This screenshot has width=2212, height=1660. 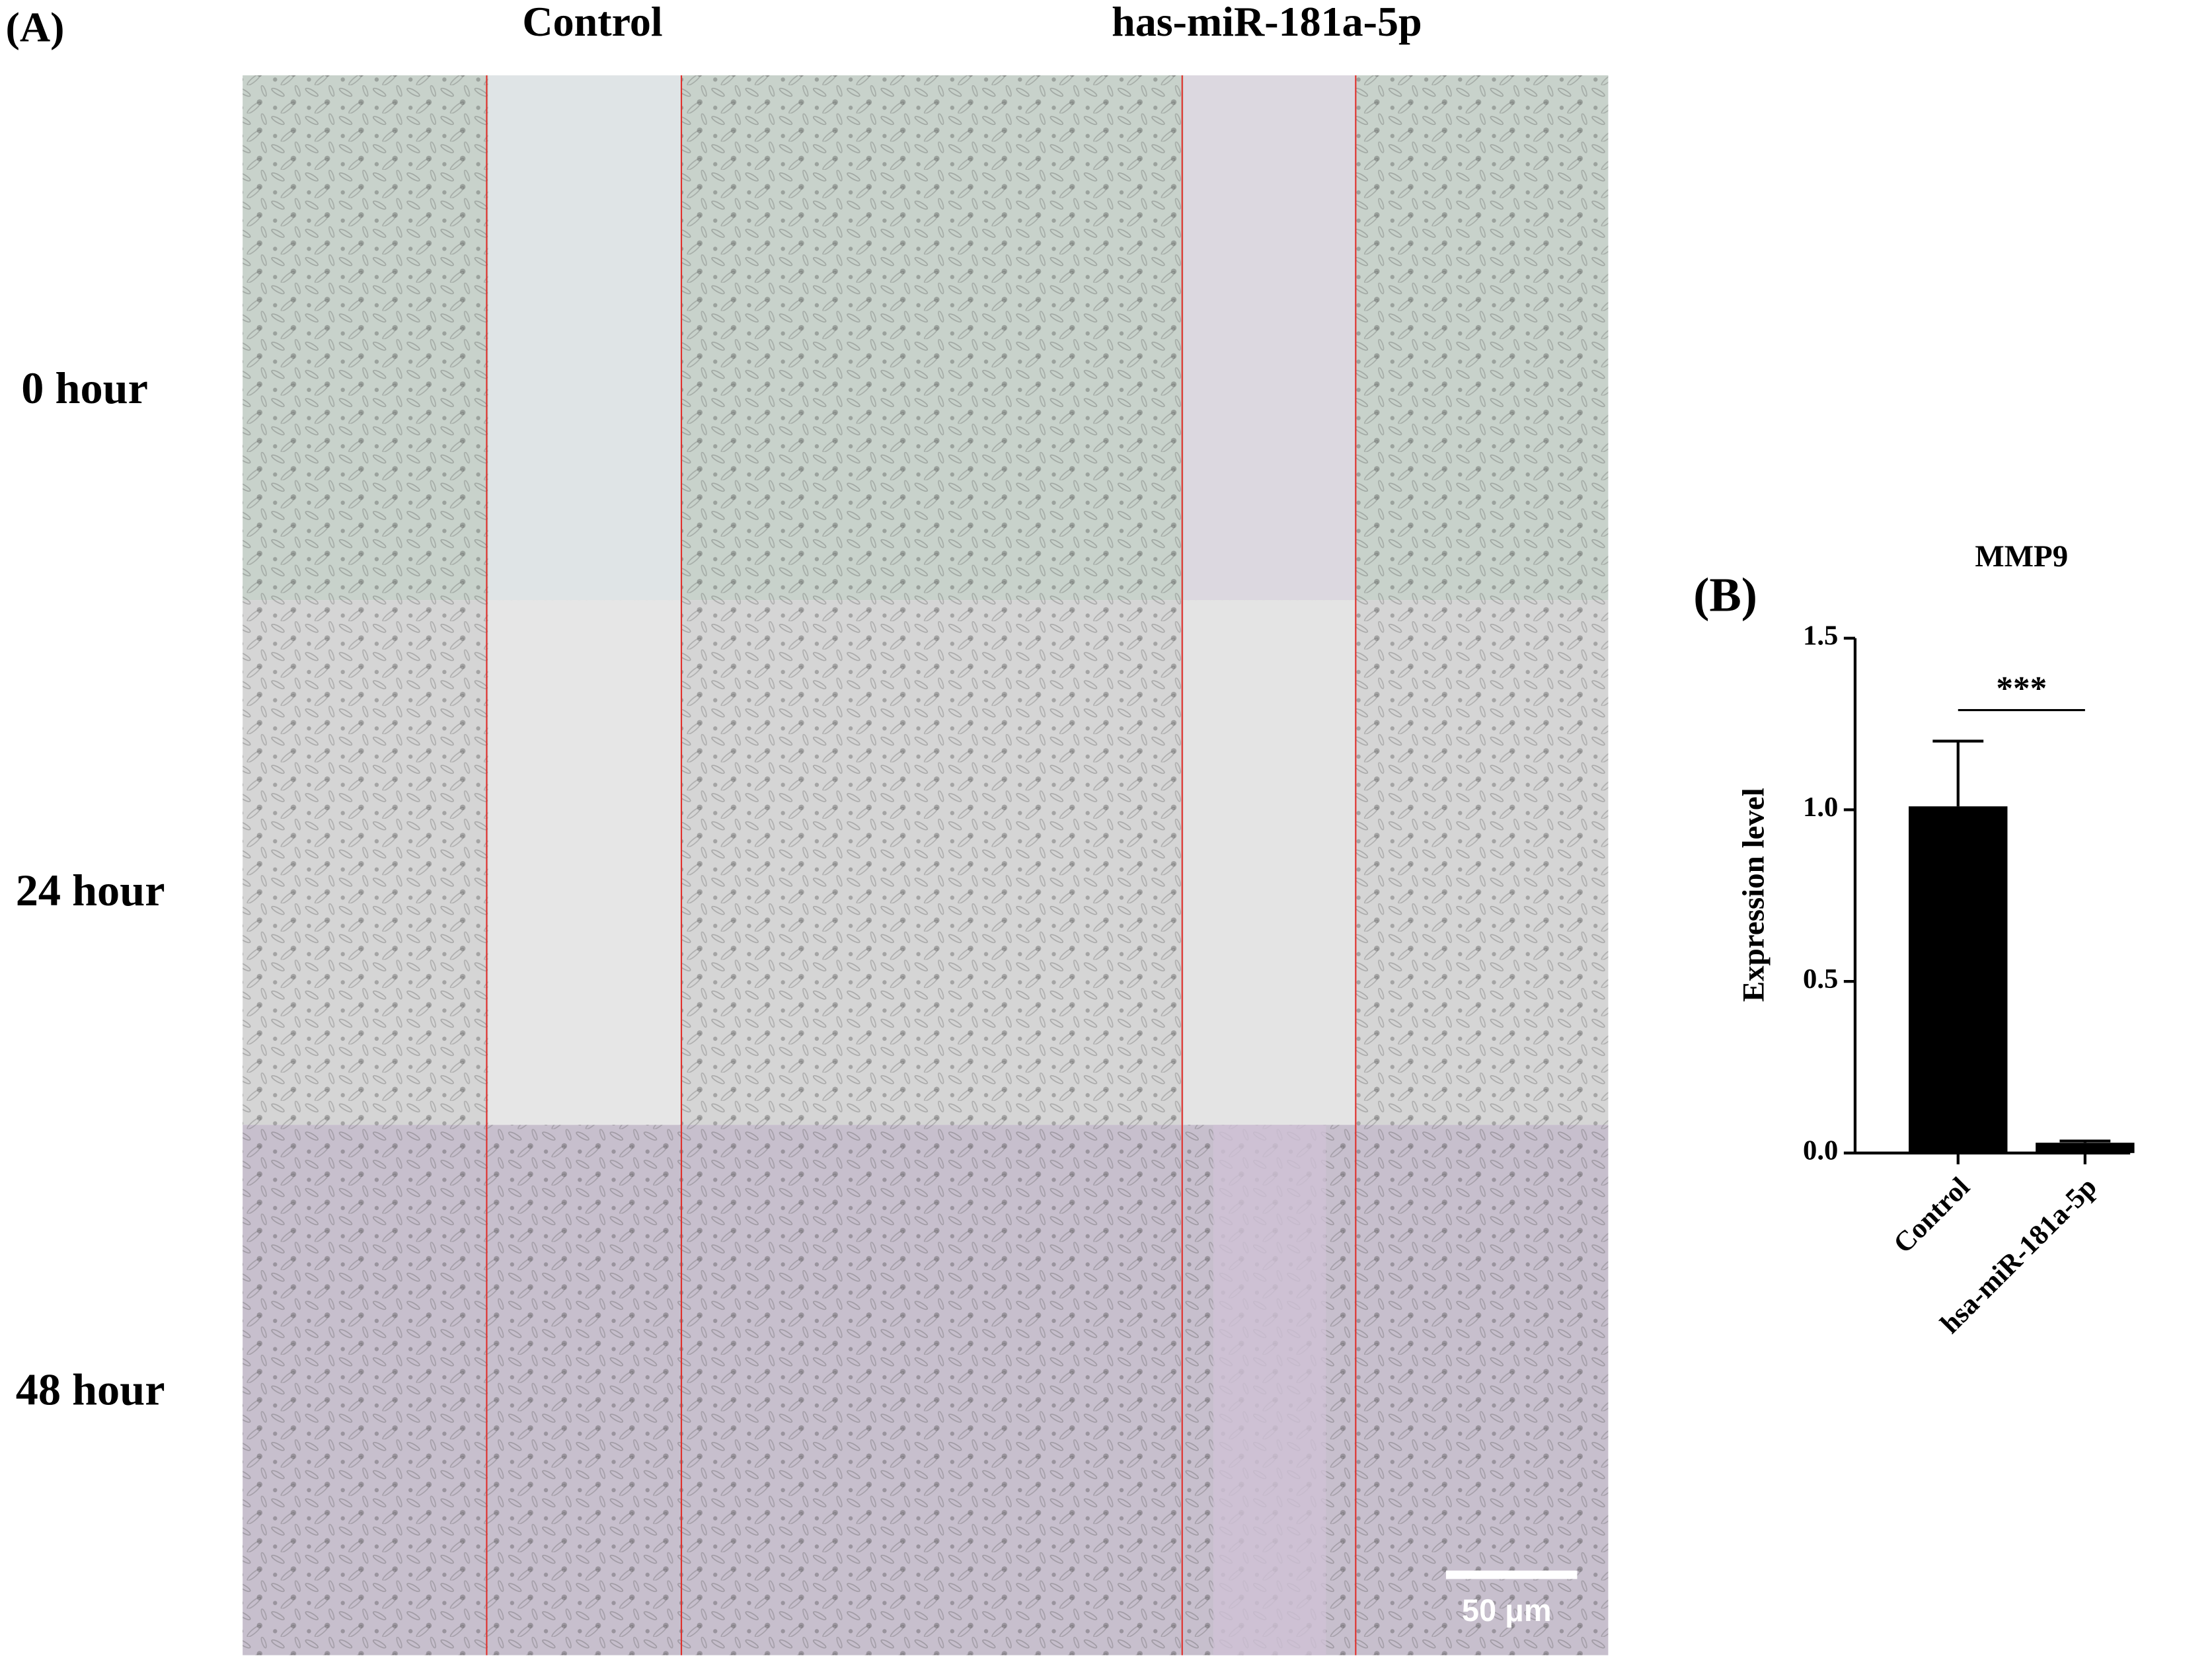 I want to click on column-header: Control, so click(x=592, y=22).